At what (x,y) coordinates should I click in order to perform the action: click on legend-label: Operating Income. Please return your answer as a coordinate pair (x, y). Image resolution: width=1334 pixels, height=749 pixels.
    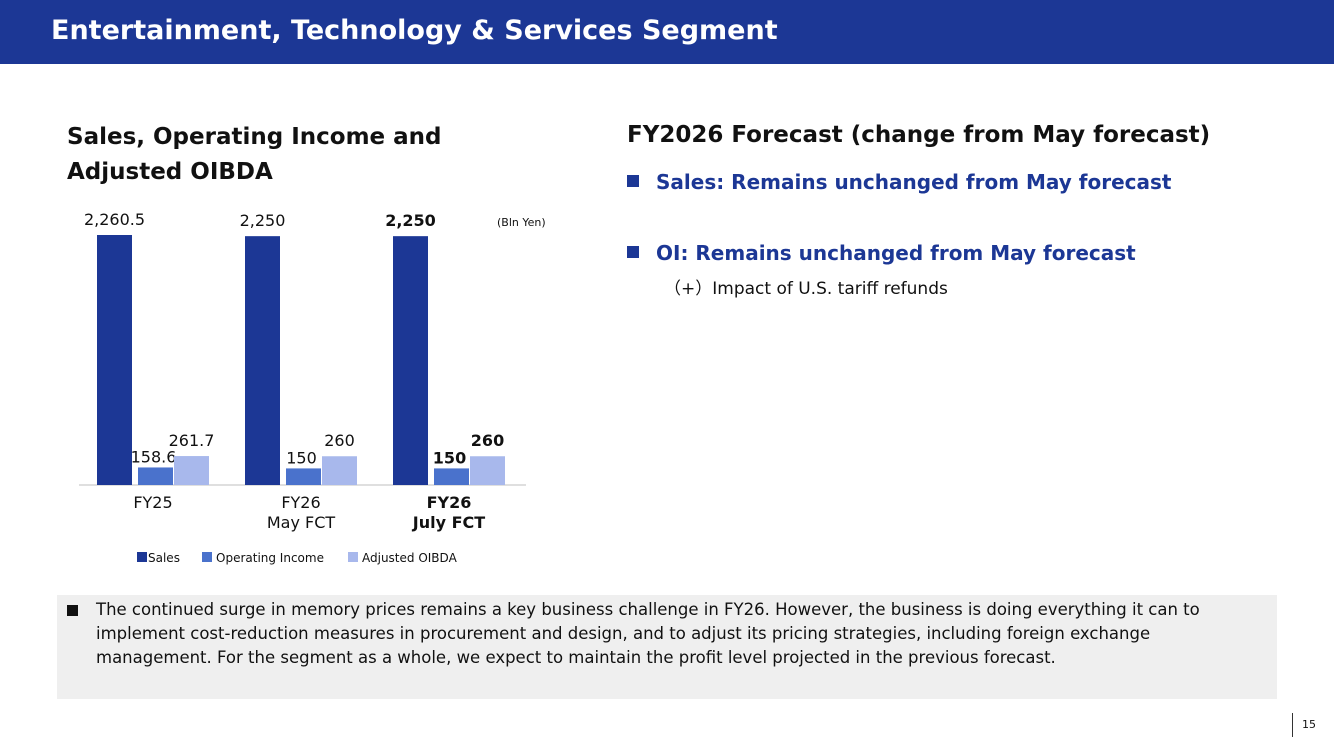
    Looking at the image, I should click on (270, 558).